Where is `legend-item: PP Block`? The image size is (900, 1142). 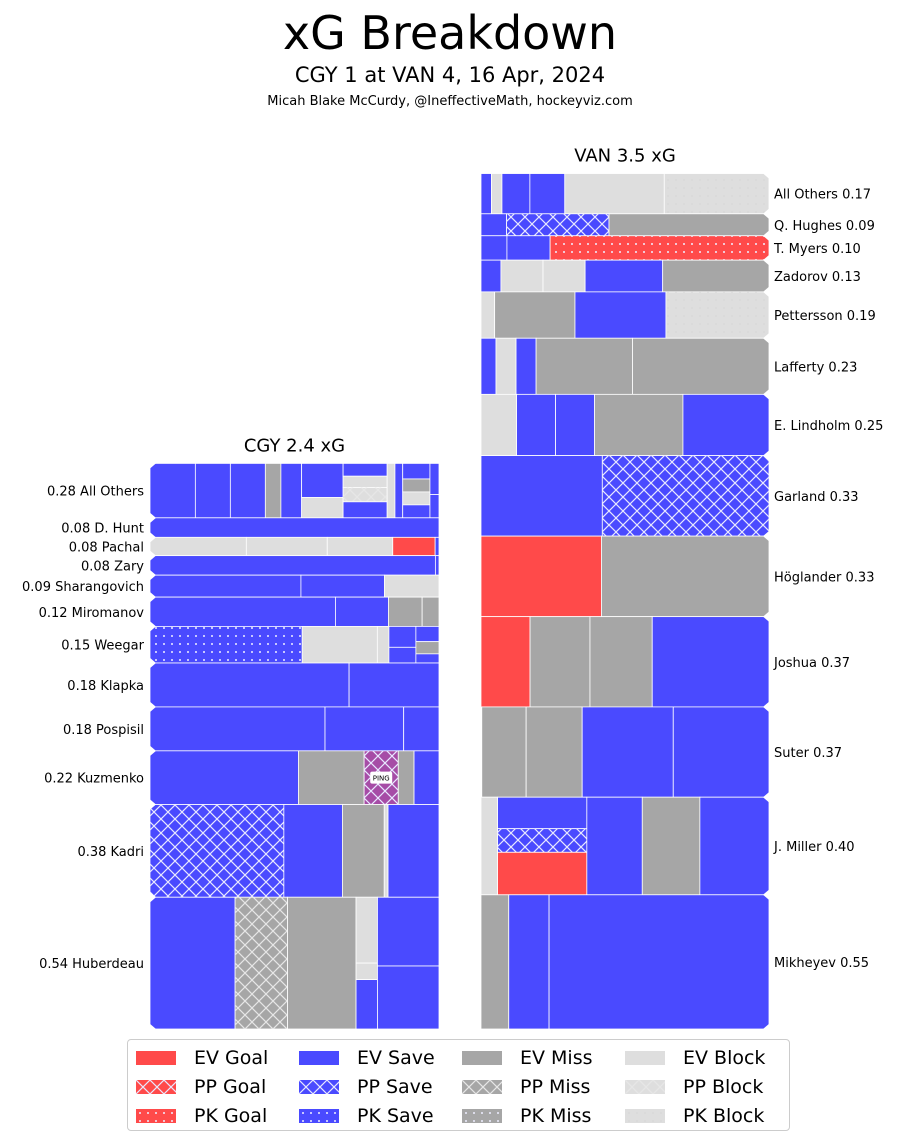
legend-item: PP Block is located at coordinates (694, 1087).